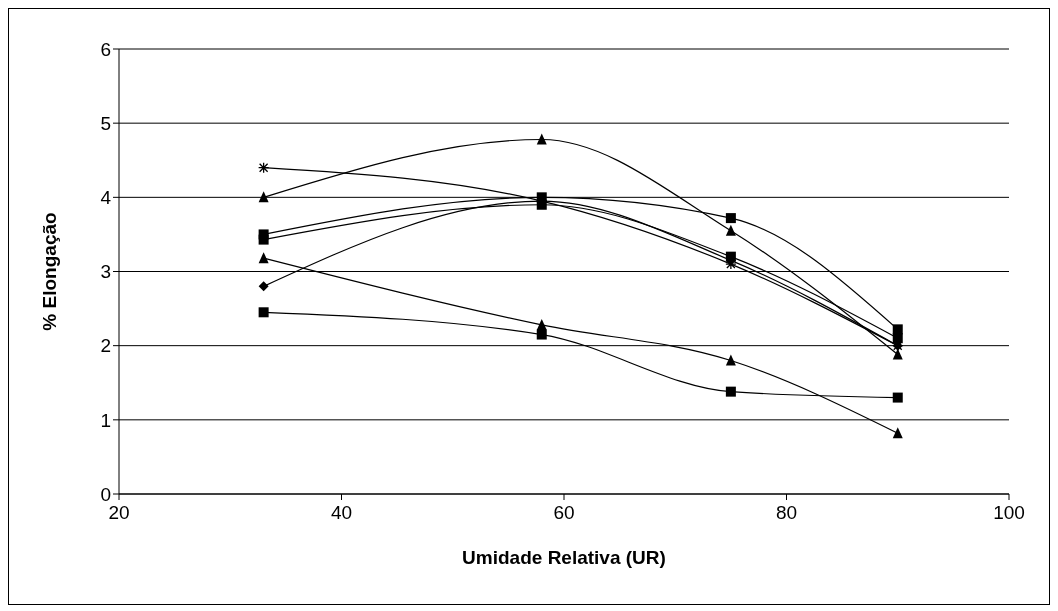  What do you see at coordinates (49, 271) in the screenshot?
I see `y-axis-title: % Elongação` at bounding box center [49, 271].